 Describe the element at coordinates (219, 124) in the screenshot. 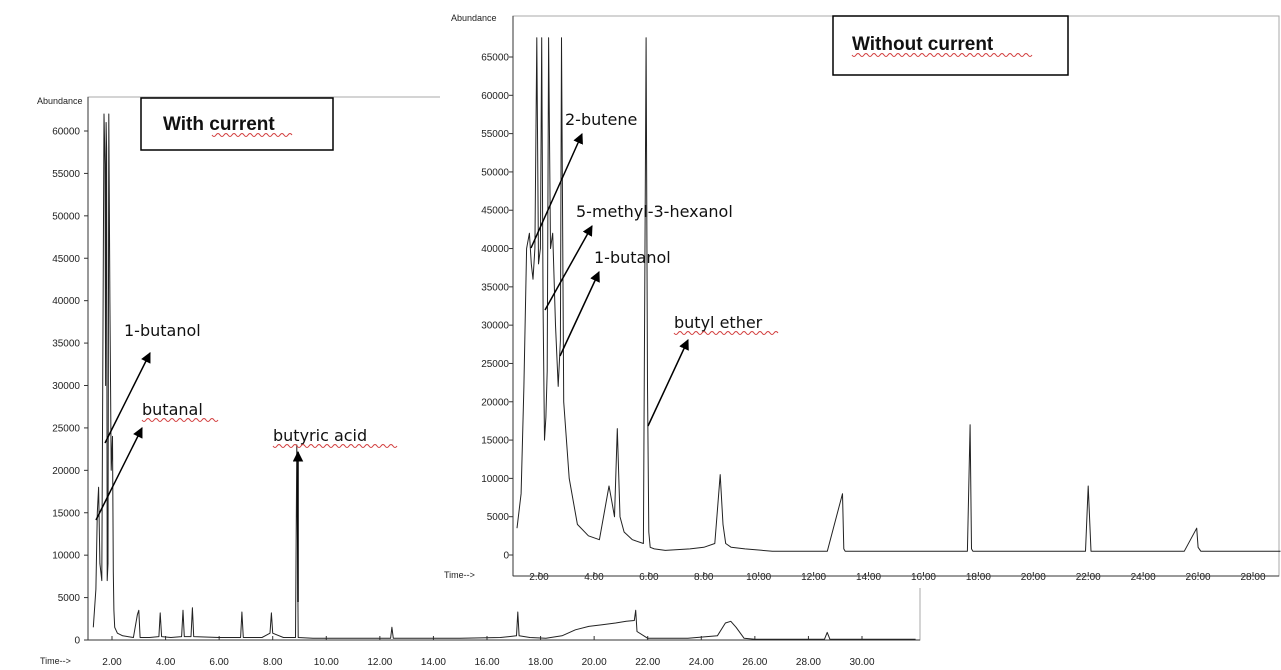

I see `chart-title: With current` at that location.